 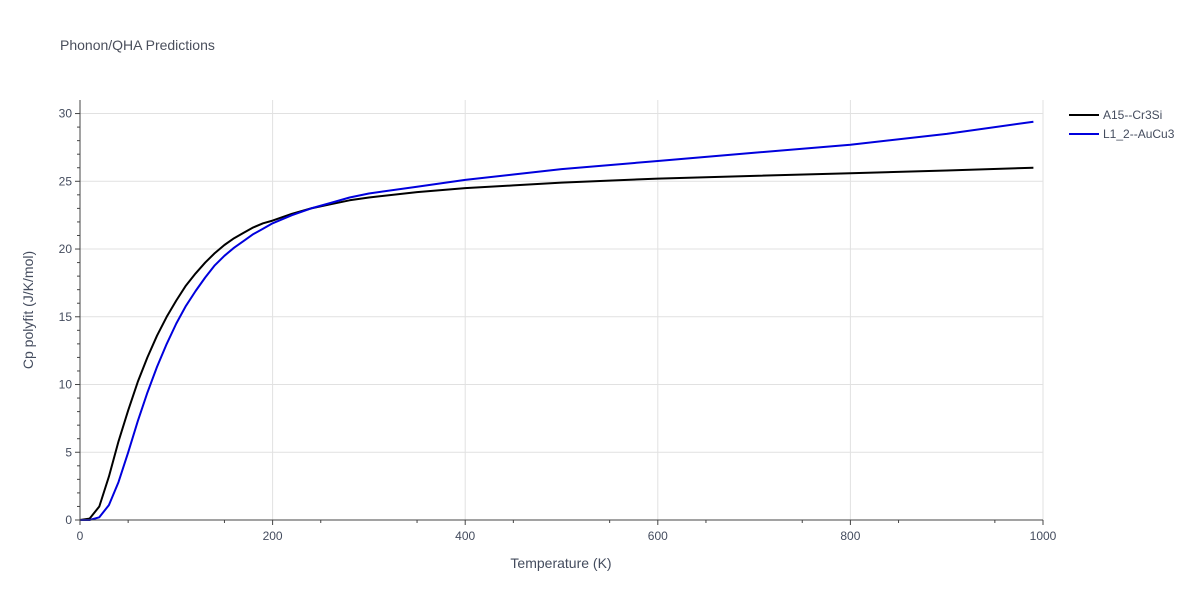 I want to click on y-tick-label: 10, so click(x=66, y=385).